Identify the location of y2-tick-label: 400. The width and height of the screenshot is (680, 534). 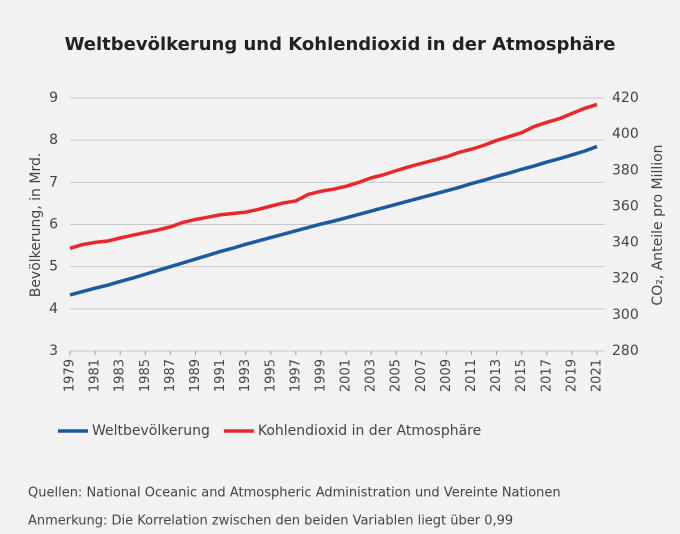
(625, 134).